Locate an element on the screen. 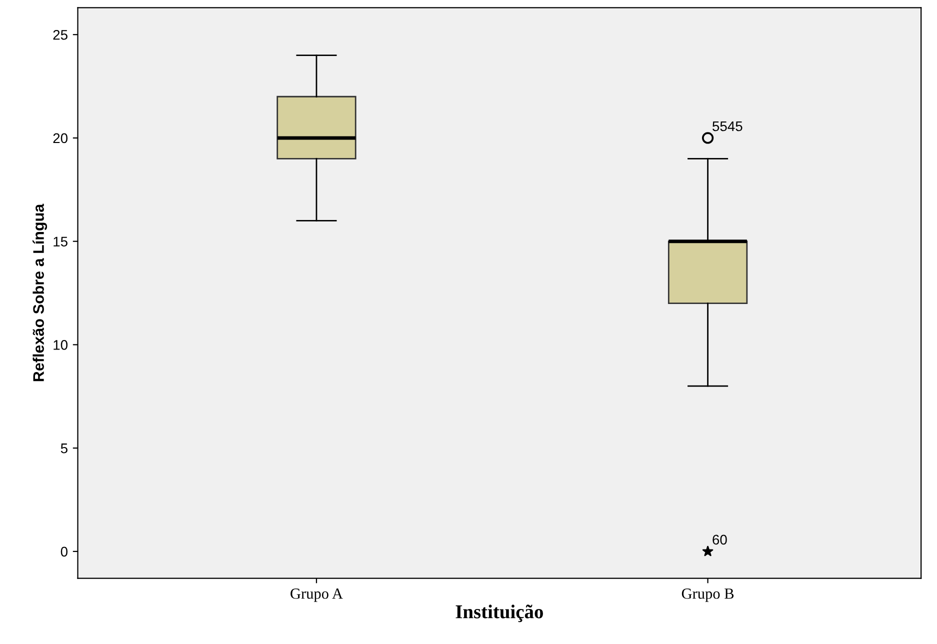 The width and height of the screenshot is (937, 644). annotation: 60 is located at coordinates (719, 539).